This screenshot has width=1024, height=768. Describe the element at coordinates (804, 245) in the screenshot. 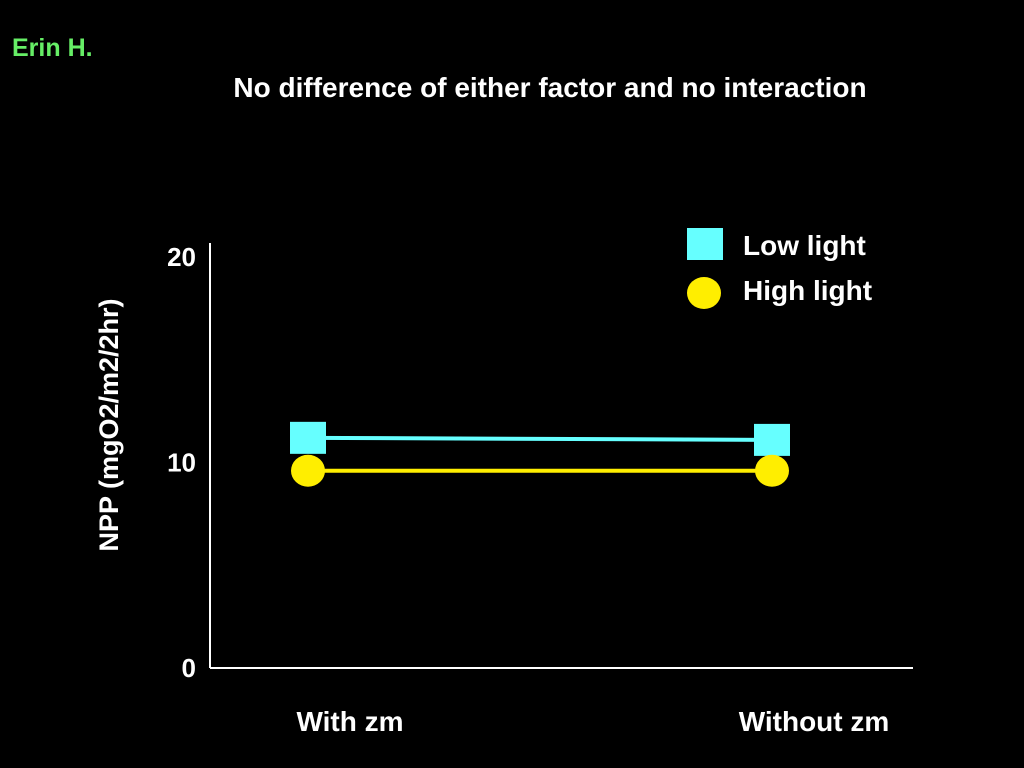

I see `legend-label: Low light` at that location.